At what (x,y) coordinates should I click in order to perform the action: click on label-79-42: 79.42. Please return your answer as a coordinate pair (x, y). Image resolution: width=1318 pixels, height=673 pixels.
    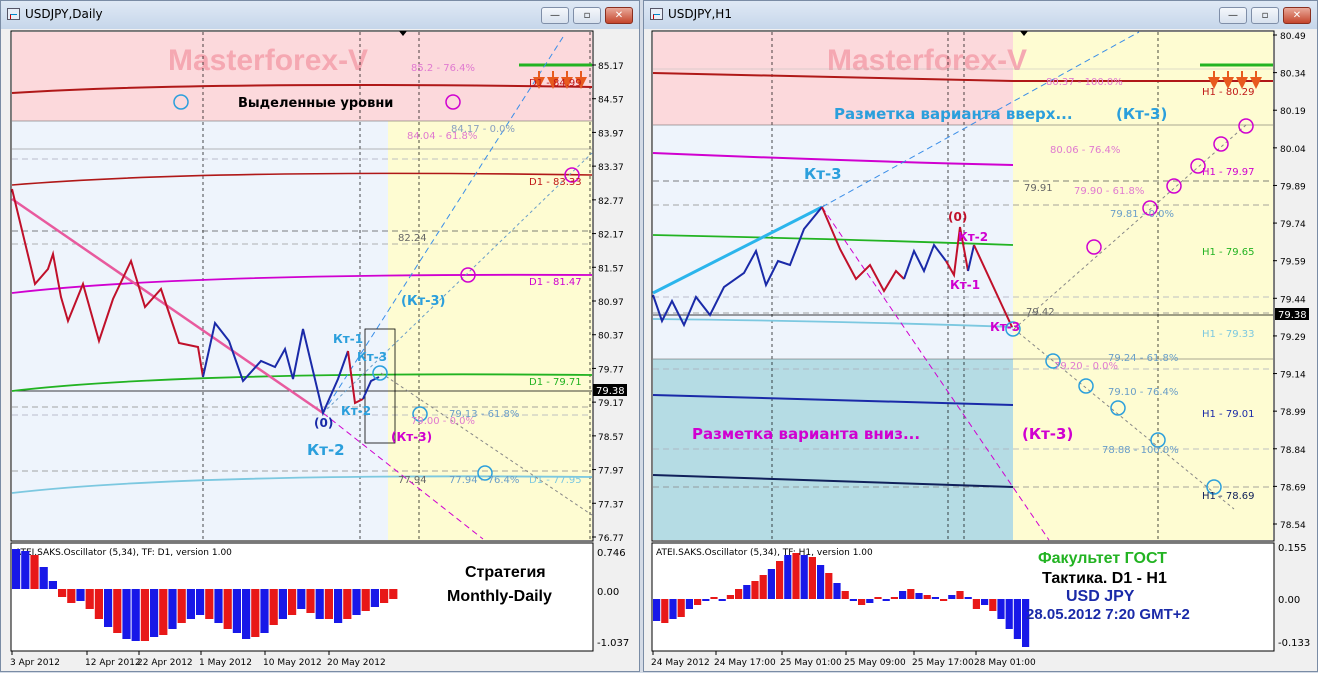
    Looking at the image, I should click on (1040, 312).